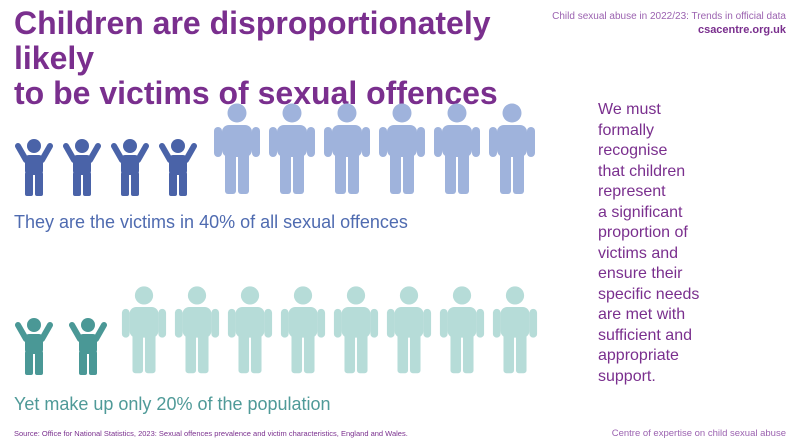  I want to click on website-link: csacentre.org.uk, so click(741, 30).